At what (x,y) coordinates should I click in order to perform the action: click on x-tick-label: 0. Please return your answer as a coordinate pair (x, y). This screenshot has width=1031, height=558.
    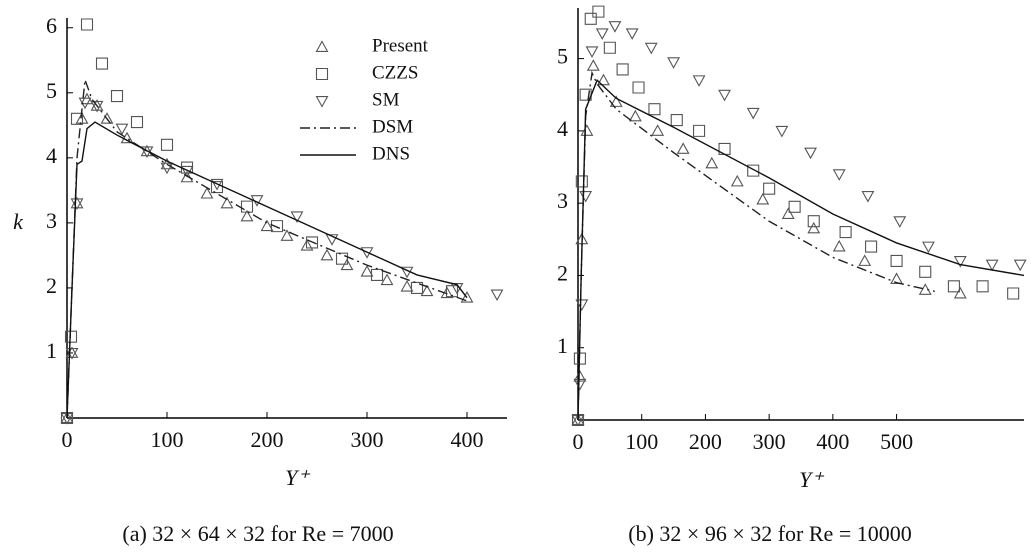
    Looking at the image, I should click on (578, 441).